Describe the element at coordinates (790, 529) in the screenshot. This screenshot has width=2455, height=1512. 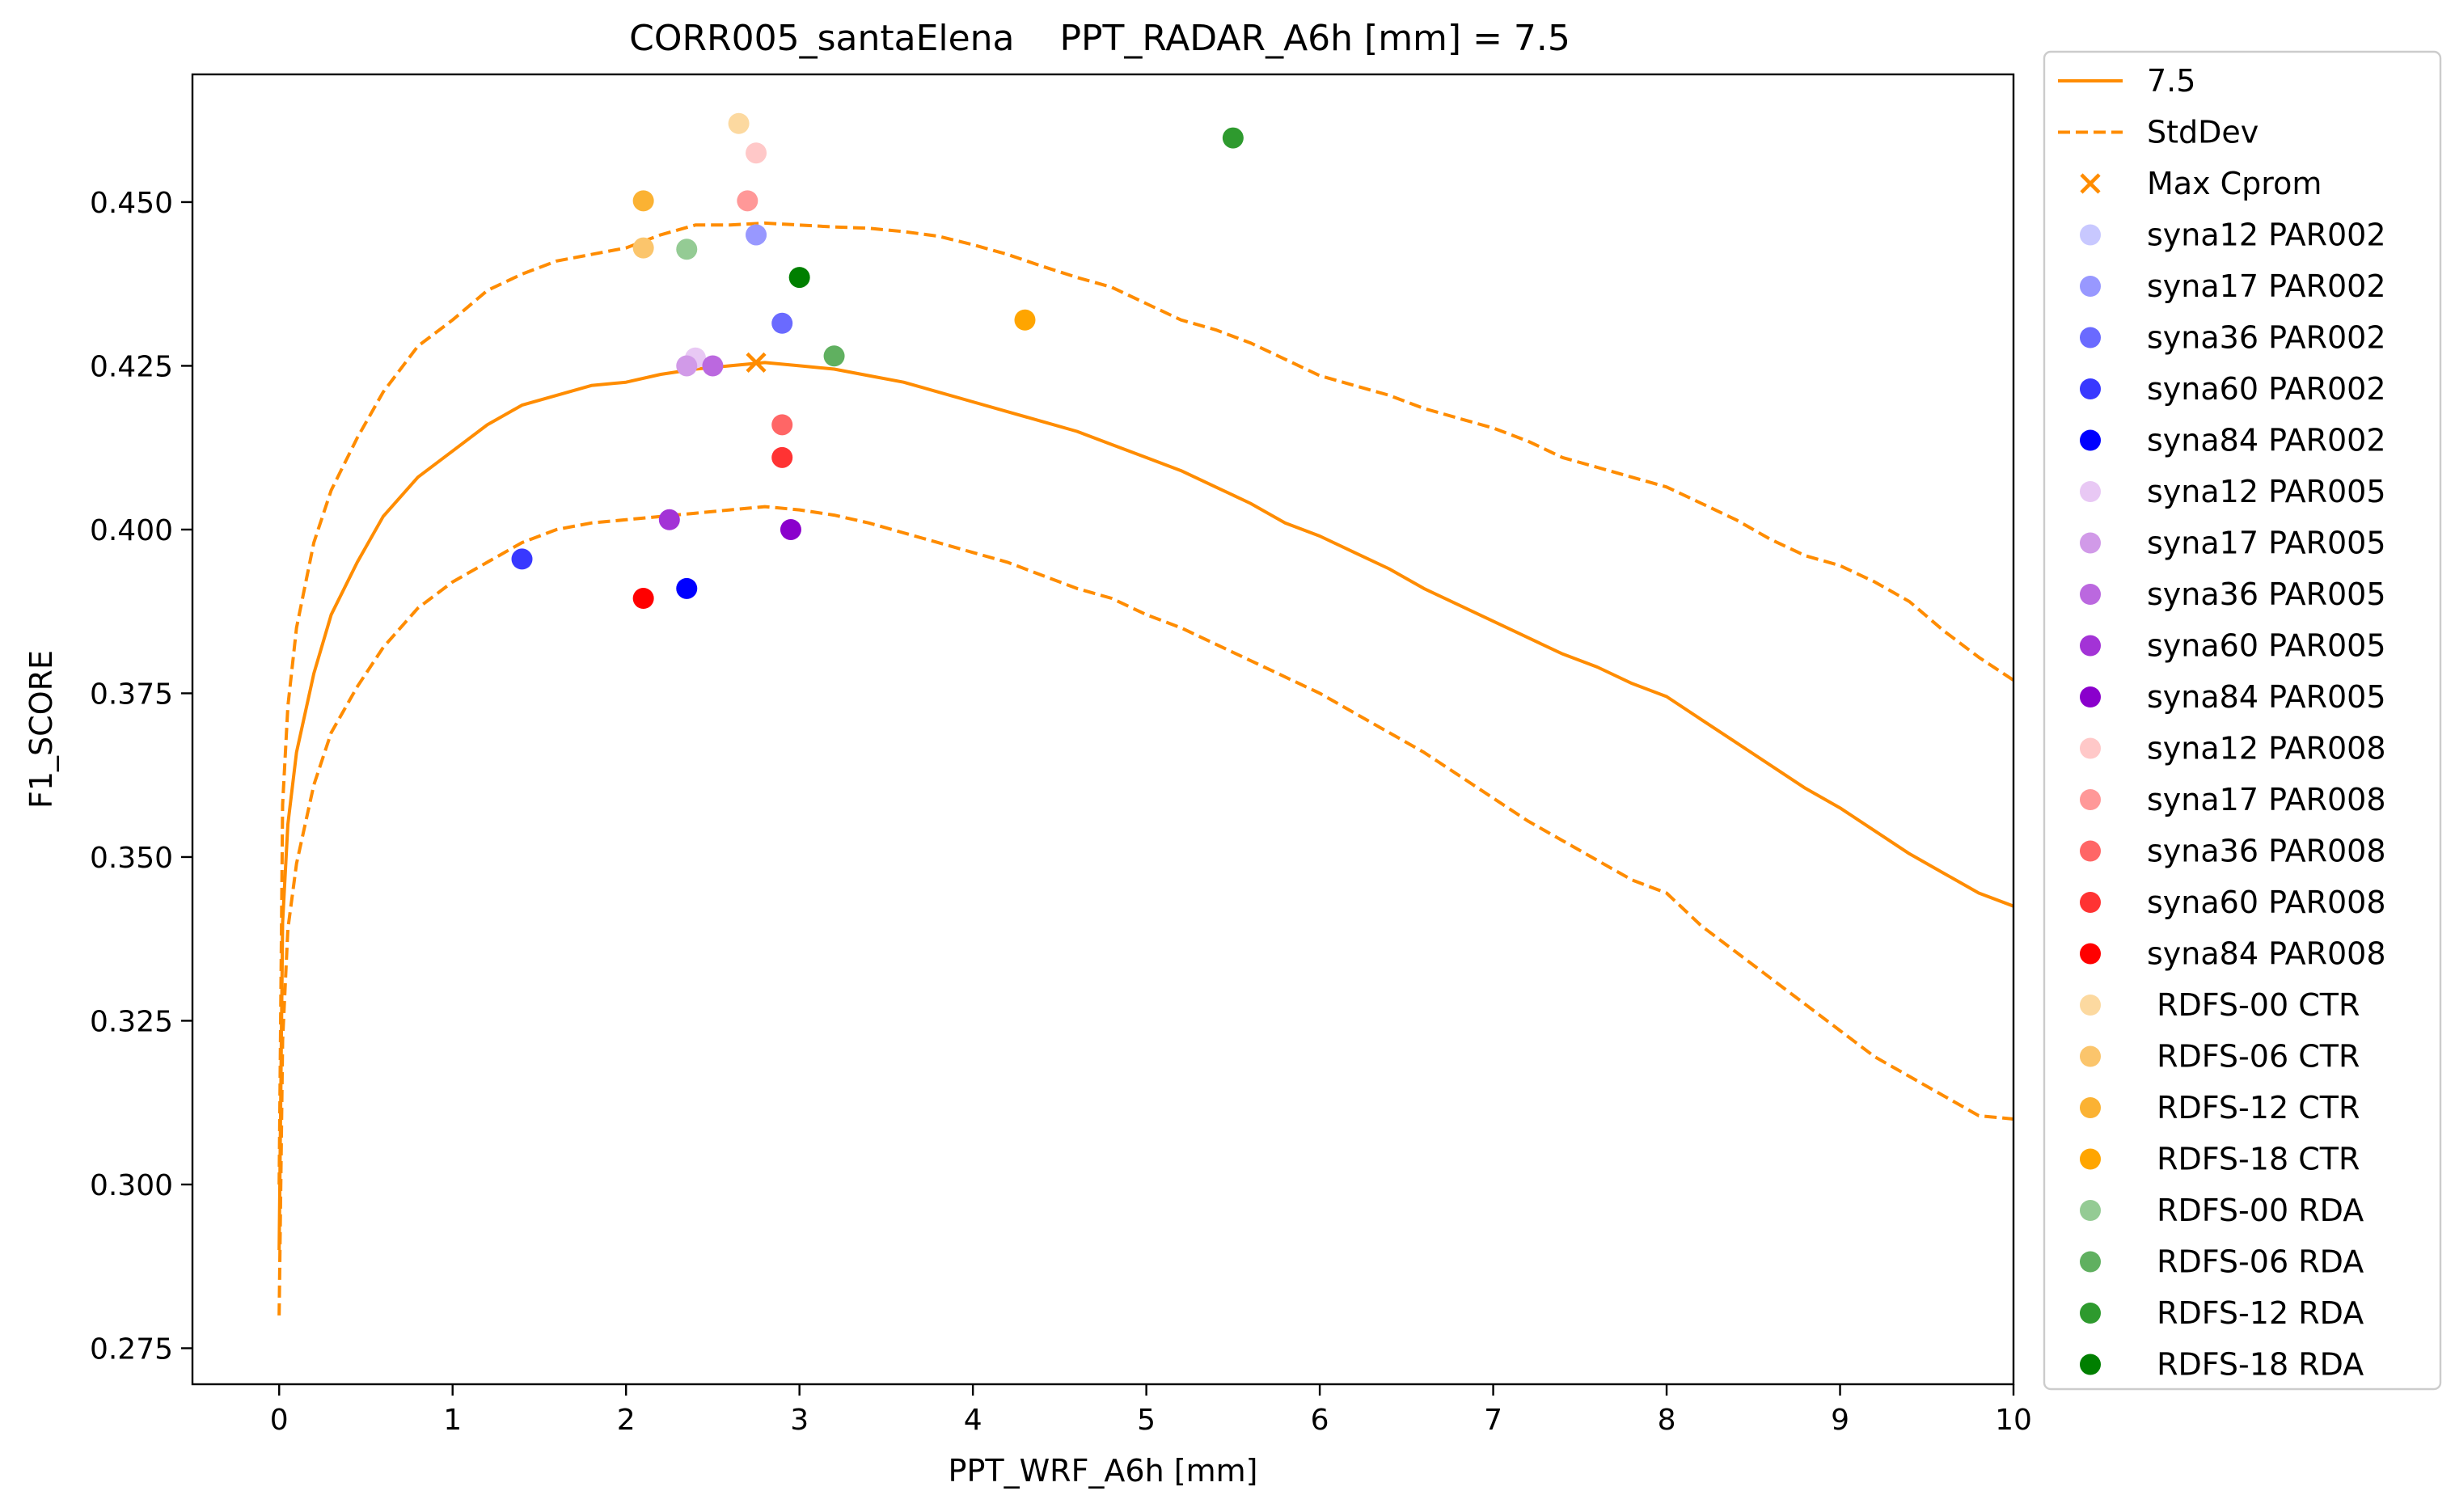
I see `scatter-point-syna84-par005` at that location.